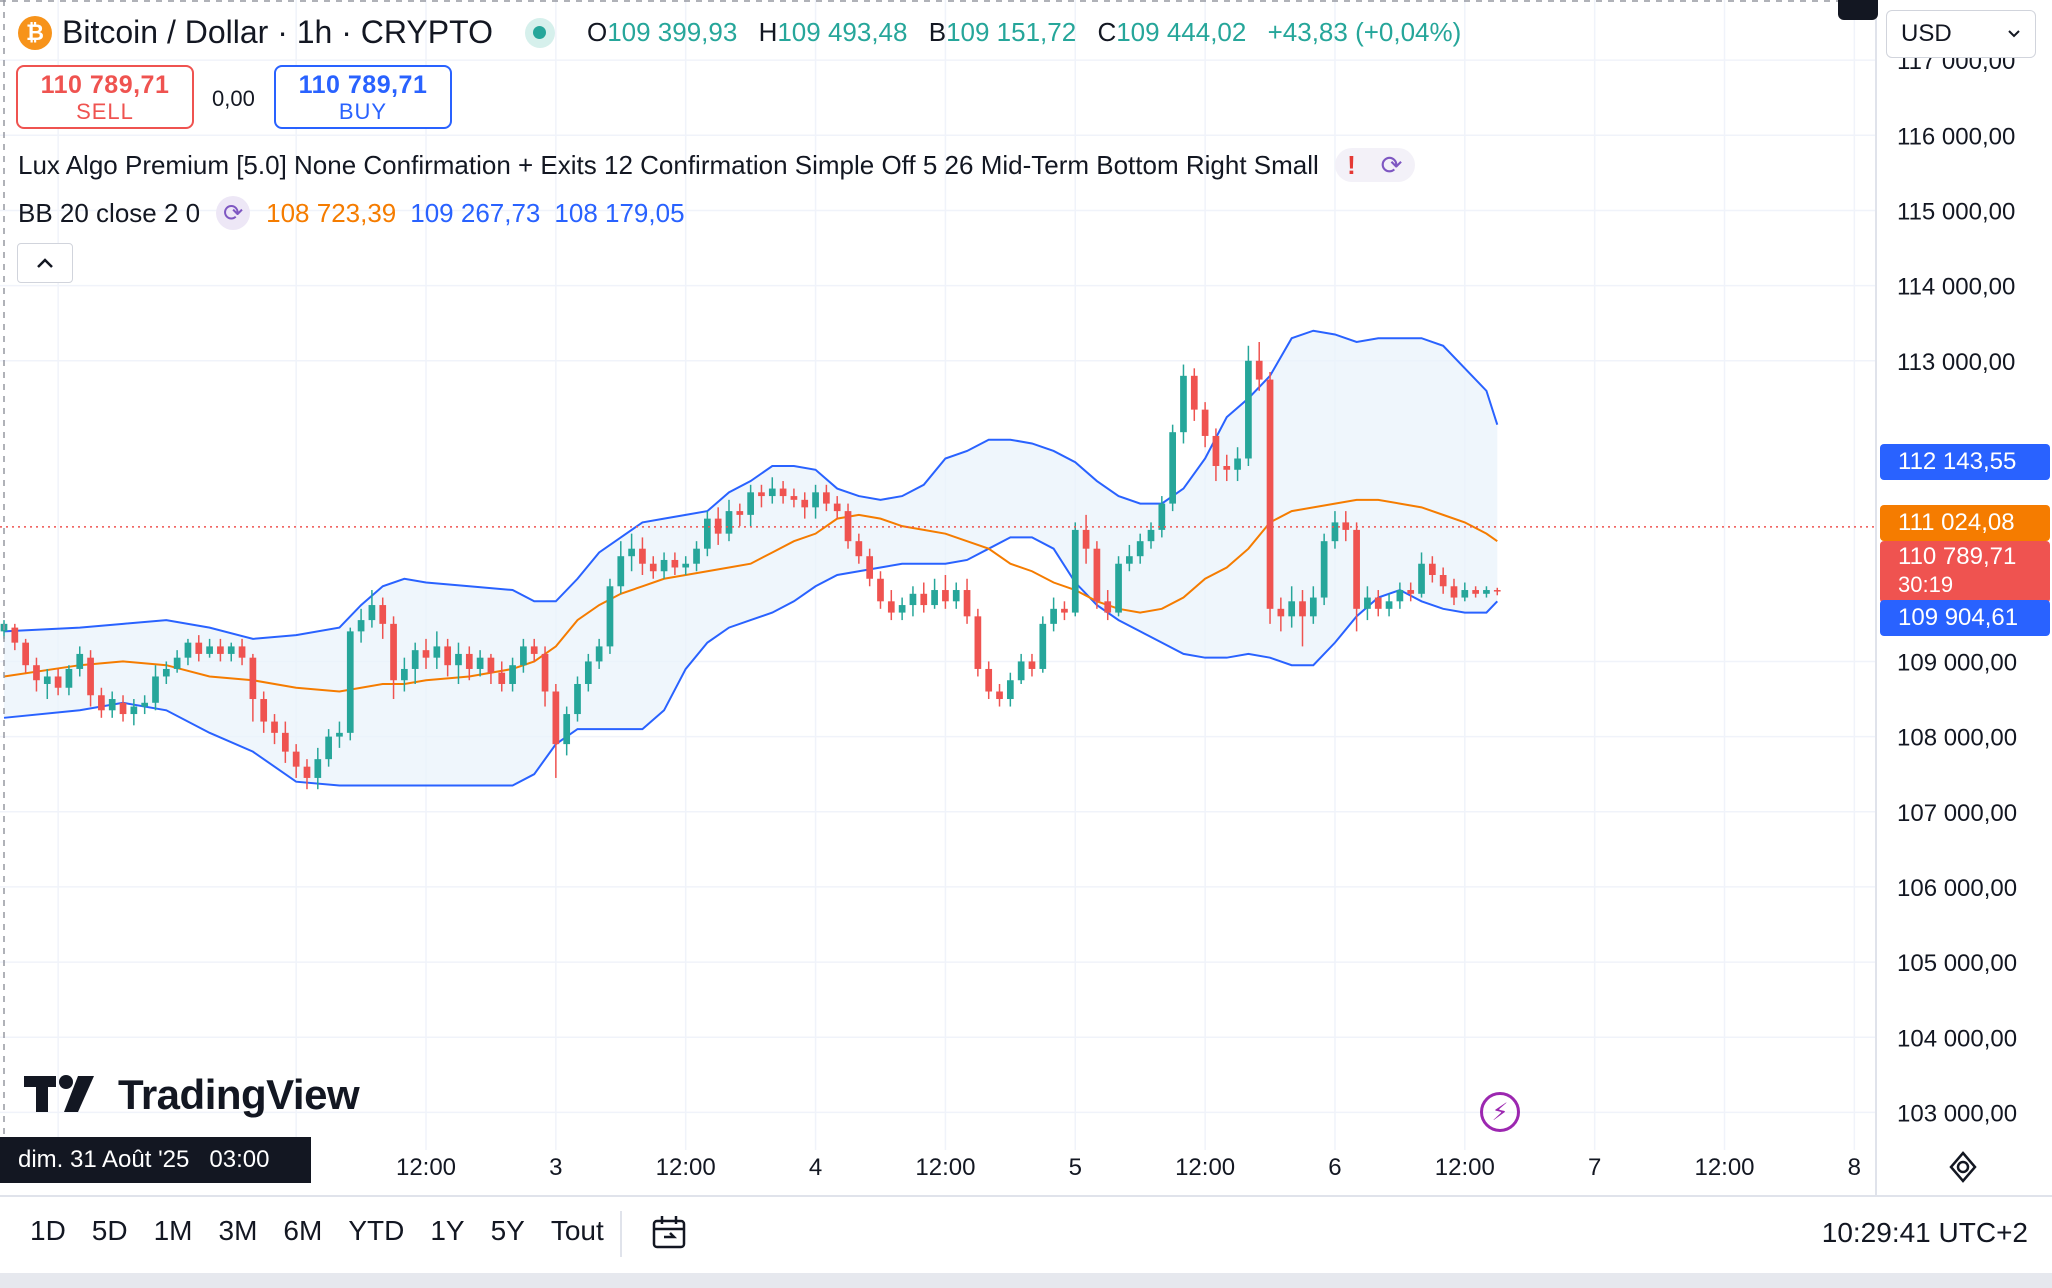 The image size is (2052, 1288). Describe the element at coordinates (35, 32) in the screenshot. I see `bitcoin-icon: ₿` at that location.